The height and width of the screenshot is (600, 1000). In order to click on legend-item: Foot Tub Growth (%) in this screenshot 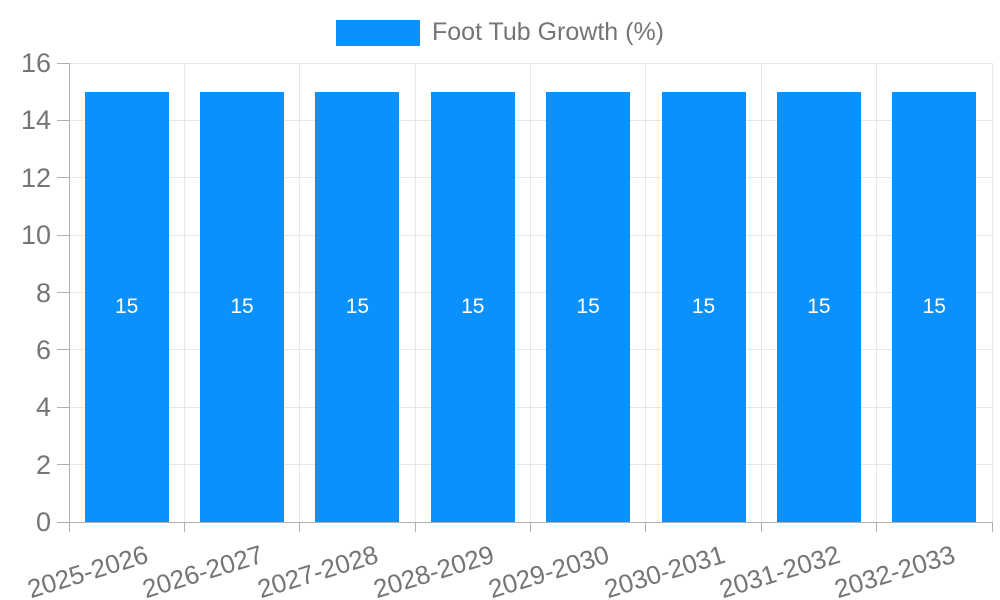, I will do `click(500, 32)`.